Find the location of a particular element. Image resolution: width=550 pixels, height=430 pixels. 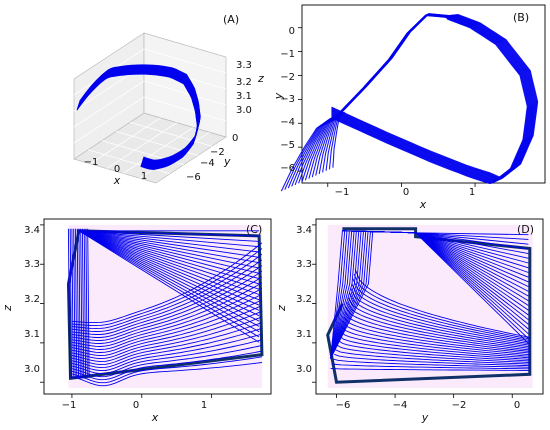

panel-b-y-tick-label: −4 is located at coordinates (287, 122).